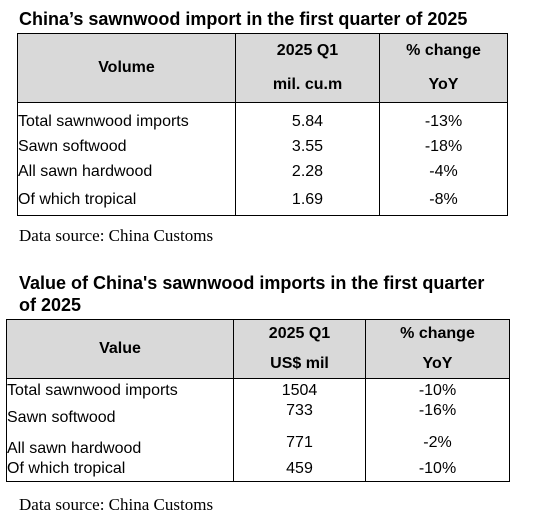 The height and width of the screenshot is (517, 550). What do you see at coordinates (116, 235) in the screenshot?
I see `volume-data-source: Data source: China Customs` at bounding box center [116, 235].